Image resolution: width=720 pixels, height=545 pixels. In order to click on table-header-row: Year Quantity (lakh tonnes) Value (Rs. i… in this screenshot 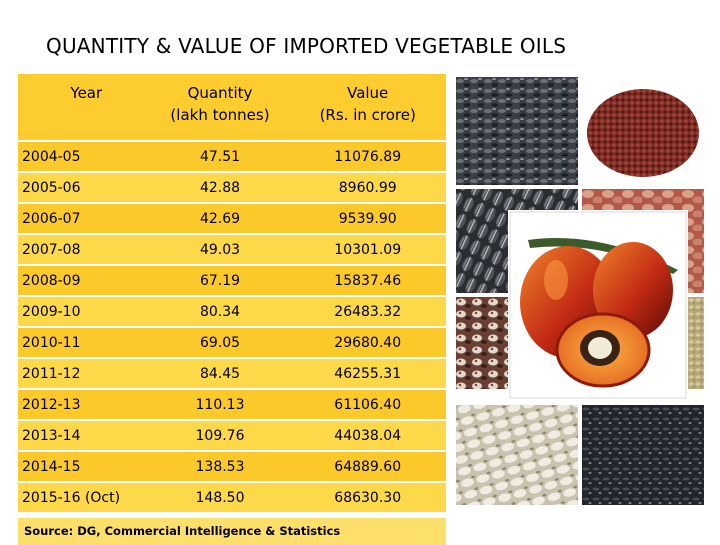, I will do `click(232, 108)`.